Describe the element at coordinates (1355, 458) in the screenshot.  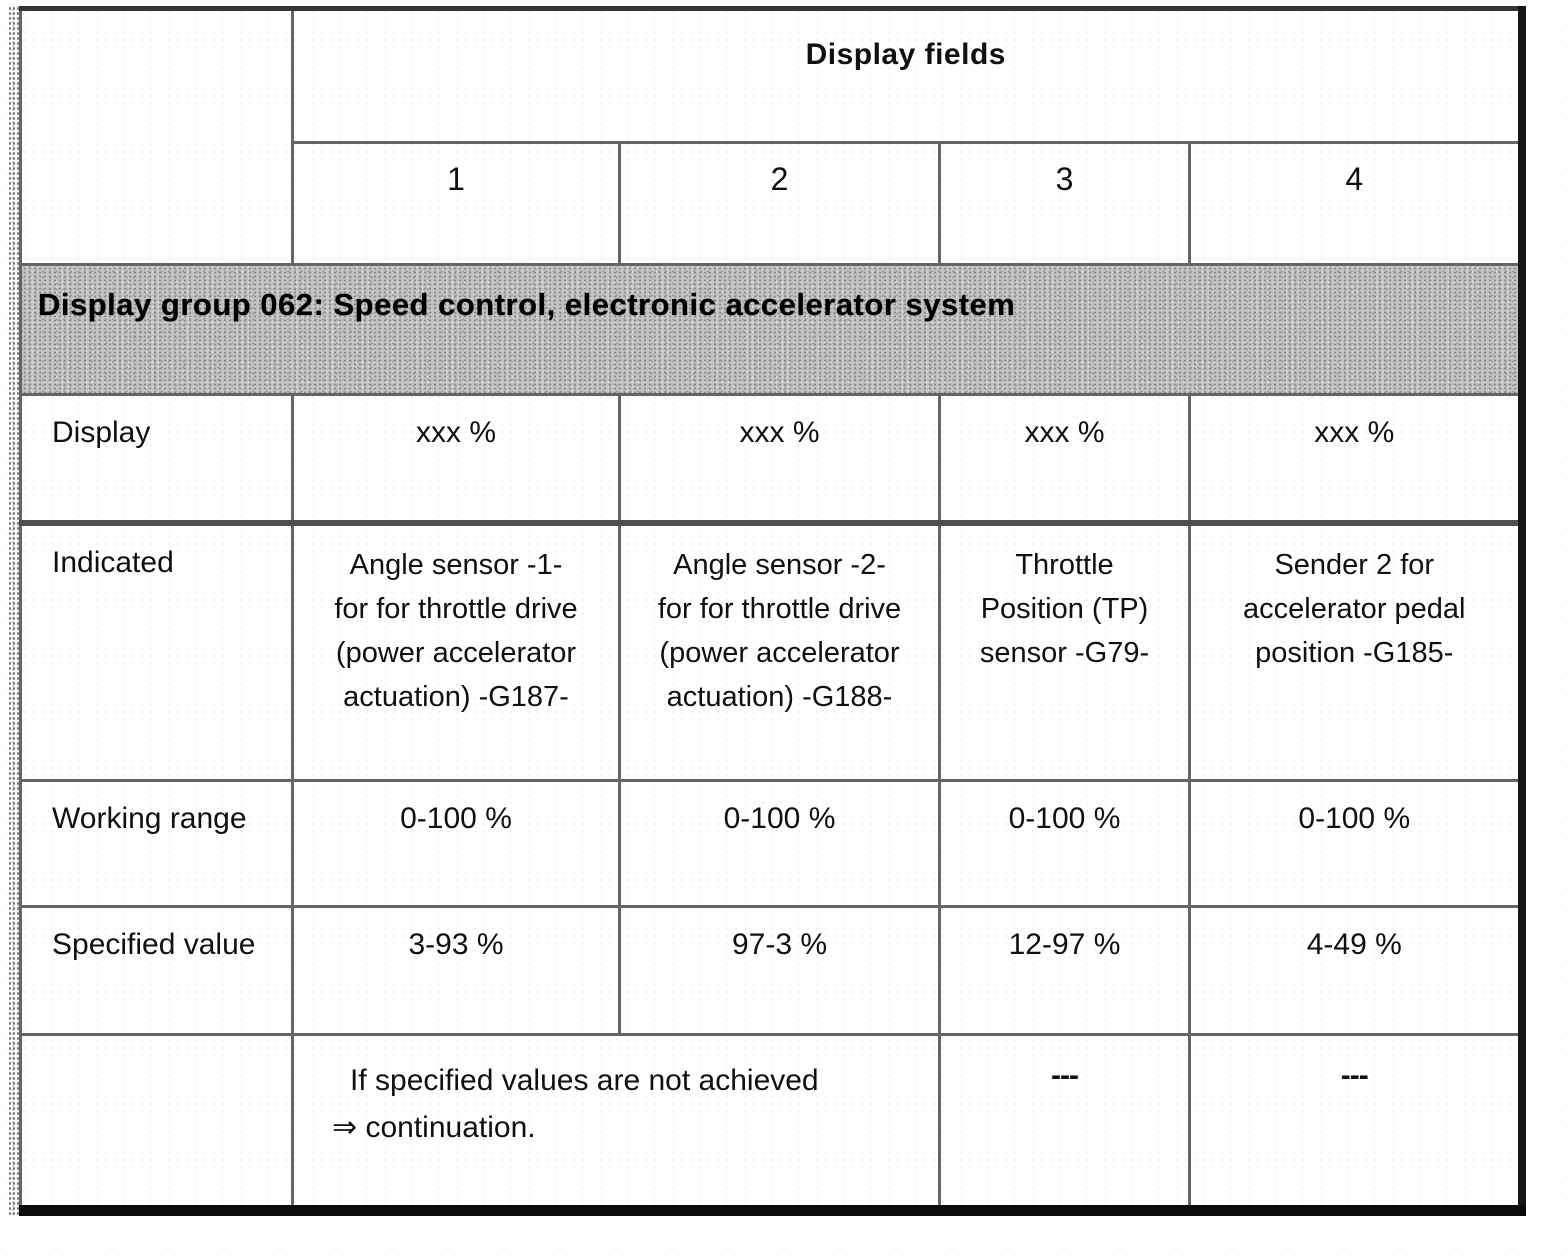
I see `display-value-4: xxx %` at that location.